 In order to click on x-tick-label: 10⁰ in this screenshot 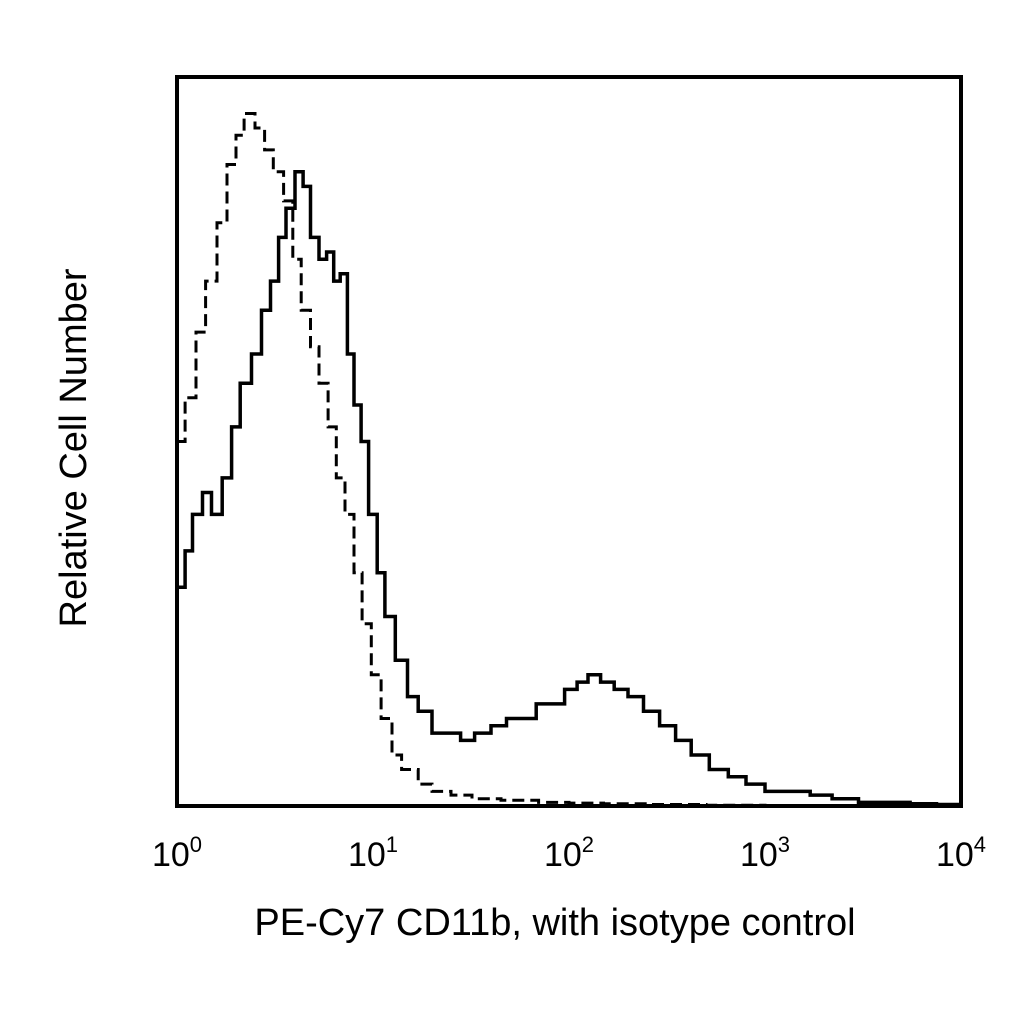, I will do `click(177, 853)`.